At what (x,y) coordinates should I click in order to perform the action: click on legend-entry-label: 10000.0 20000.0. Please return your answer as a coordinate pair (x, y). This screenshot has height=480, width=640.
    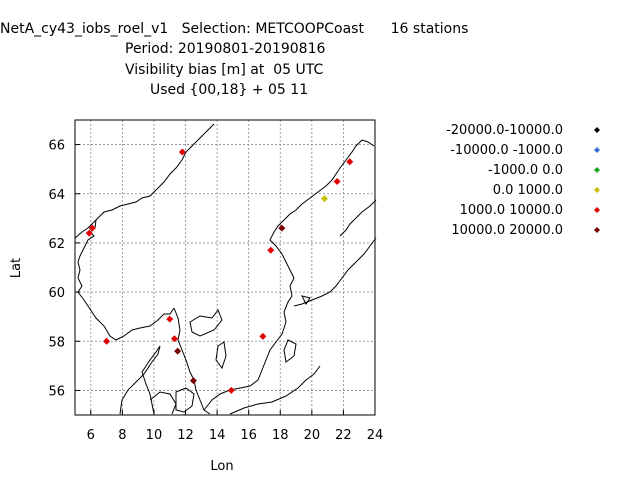
    Looking at the image, I should click on (507, 230).